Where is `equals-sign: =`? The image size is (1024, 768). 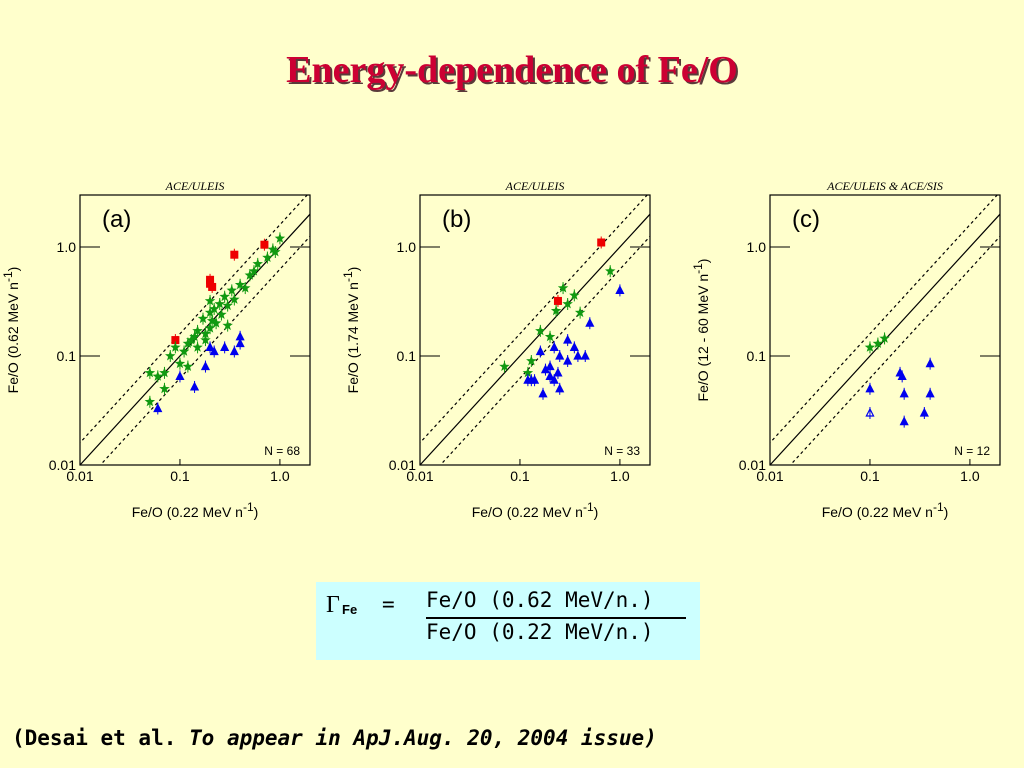
equals-sign: = is located at coordinates (388, 604).